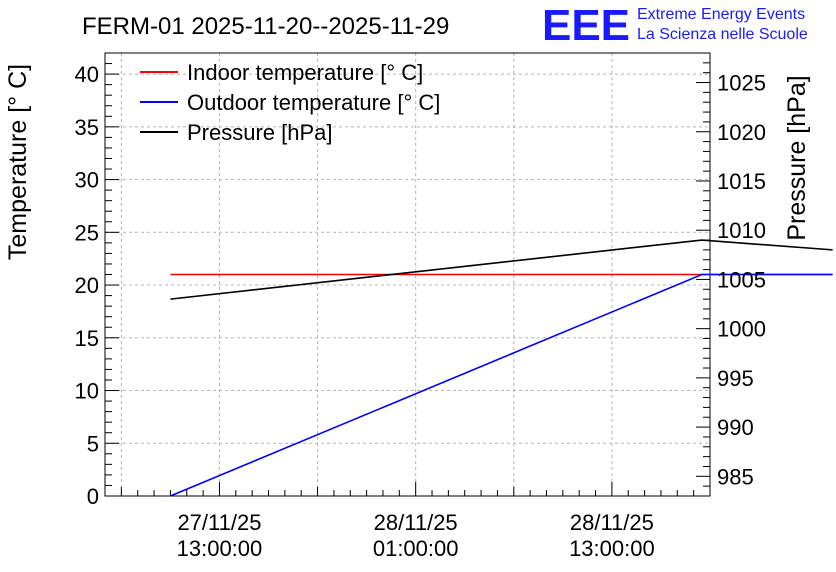 Image resolution: width=836 pixels, height=572 pixels. Describe the element at coordinates (87, 232) in the screenshot. I see `y-tick-label: 25` at that location.